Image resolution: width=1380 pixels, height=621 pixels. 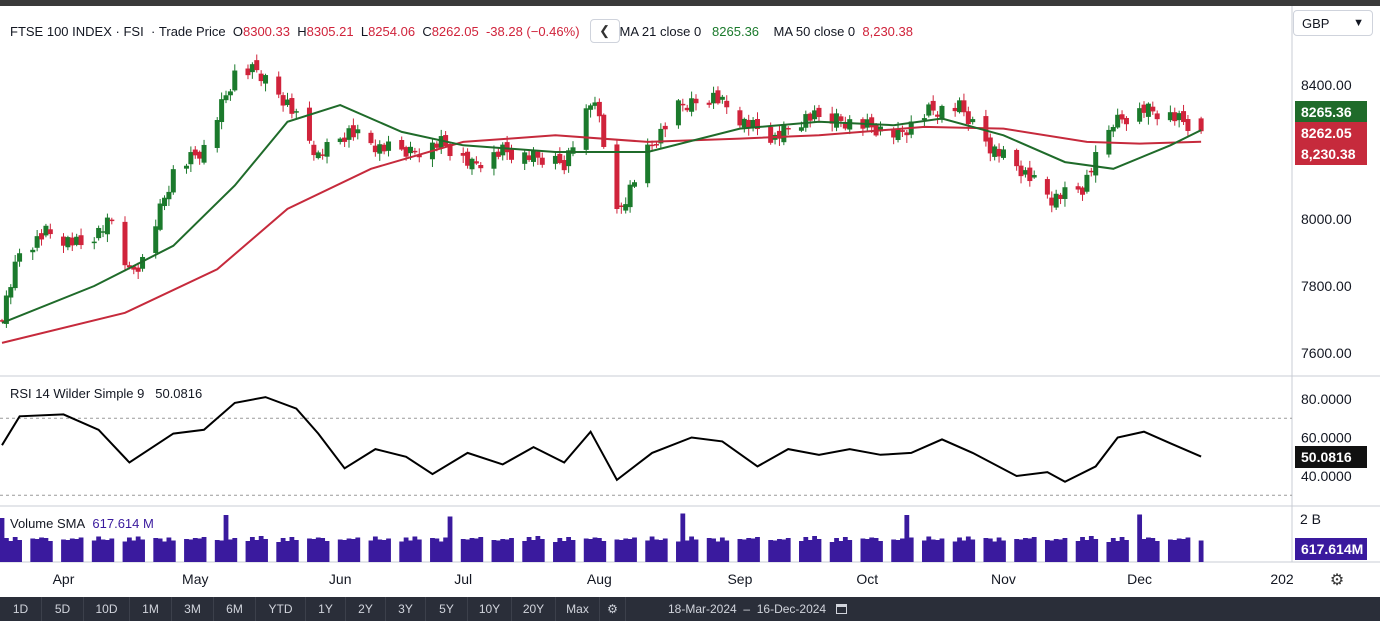 I want to click on collapse-legend-button: ❮, so click(x=604, y=31).